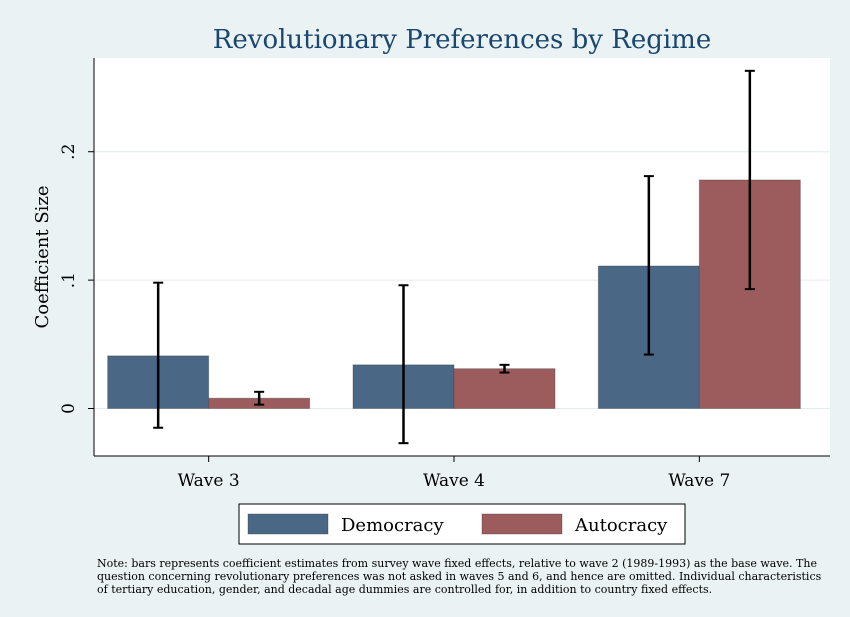 This screenshot has height=617, width=850. What do you see at coordinates (209, 481) in the screenshot?
I see `x-tick-label: Wave 3` at bounding box center [209, 481].